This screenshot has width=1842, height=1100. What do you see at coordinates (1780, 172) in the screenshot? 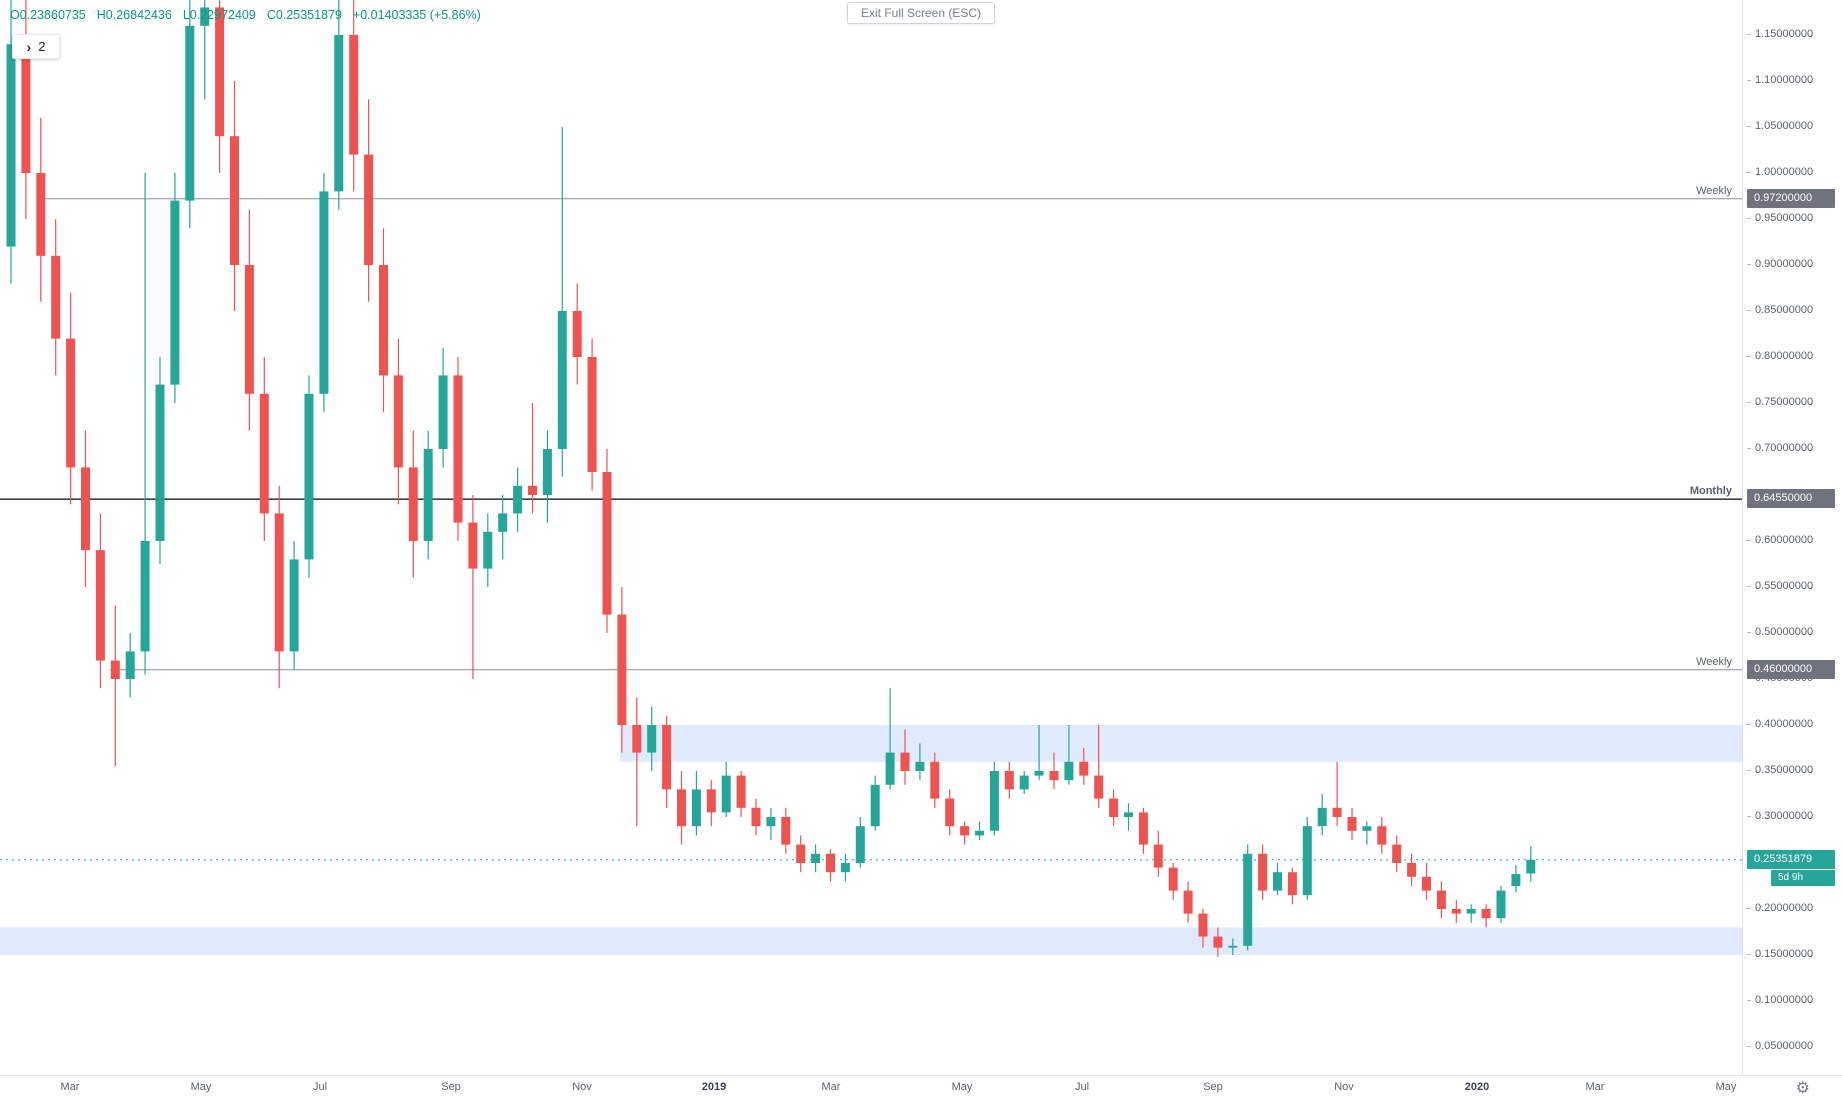
I see `price-tick-label: 1.00000000` at bounding box center [1780, 172].